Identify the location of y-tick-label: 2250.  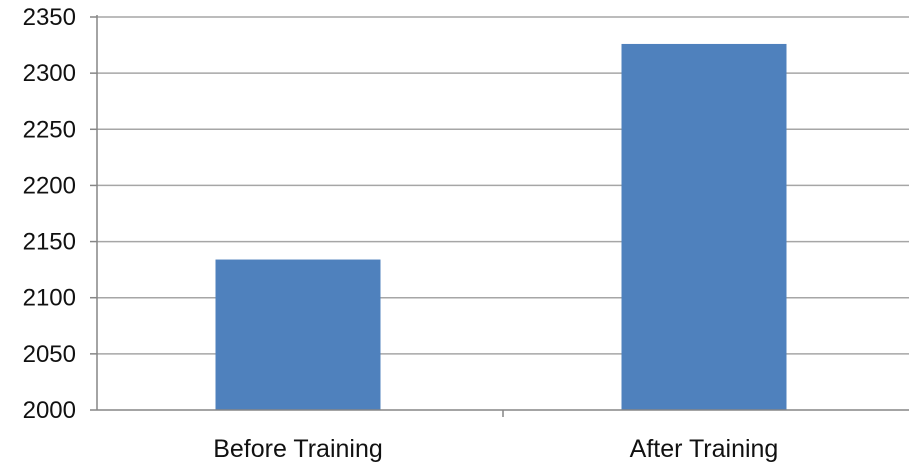
(49, 129).